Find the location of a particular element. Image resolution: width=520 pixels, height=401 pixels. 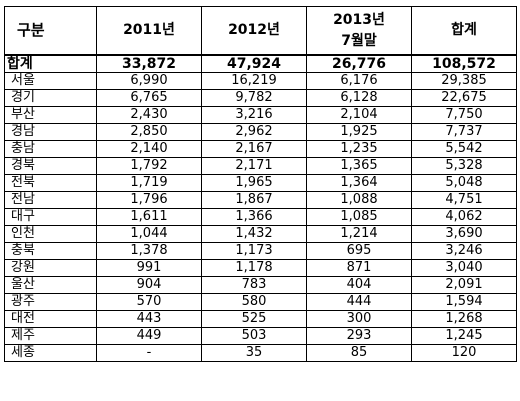

table-row: 전북 1,719 1,965 1,364 5,048 is located at coordinates (260, 183).